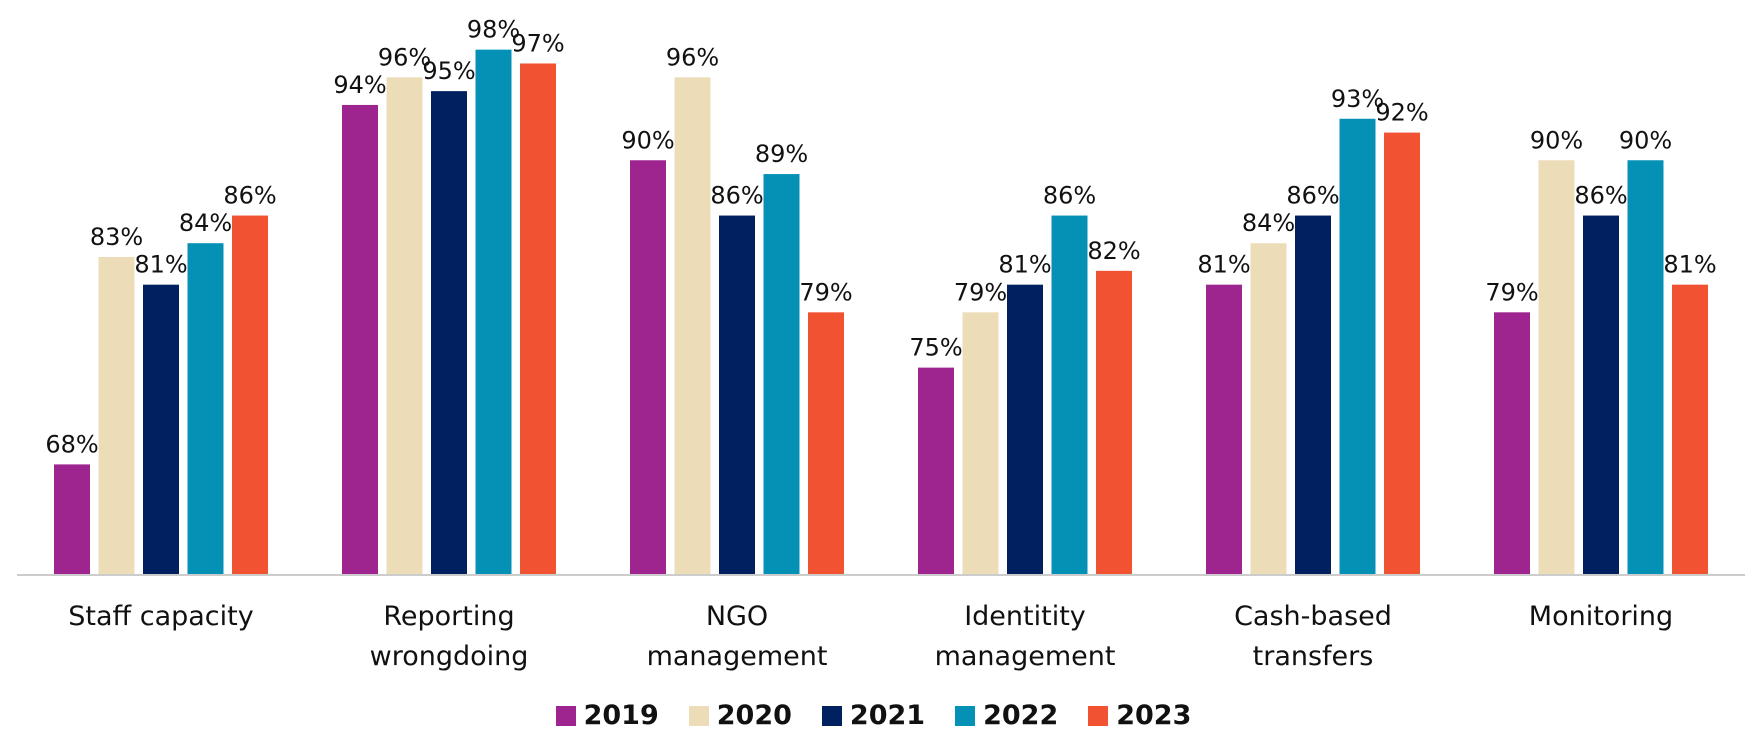 Image resolution: width=1747 pixels, height=734 pixels. I want to click on legend-item: 2019, so click(607, 715).